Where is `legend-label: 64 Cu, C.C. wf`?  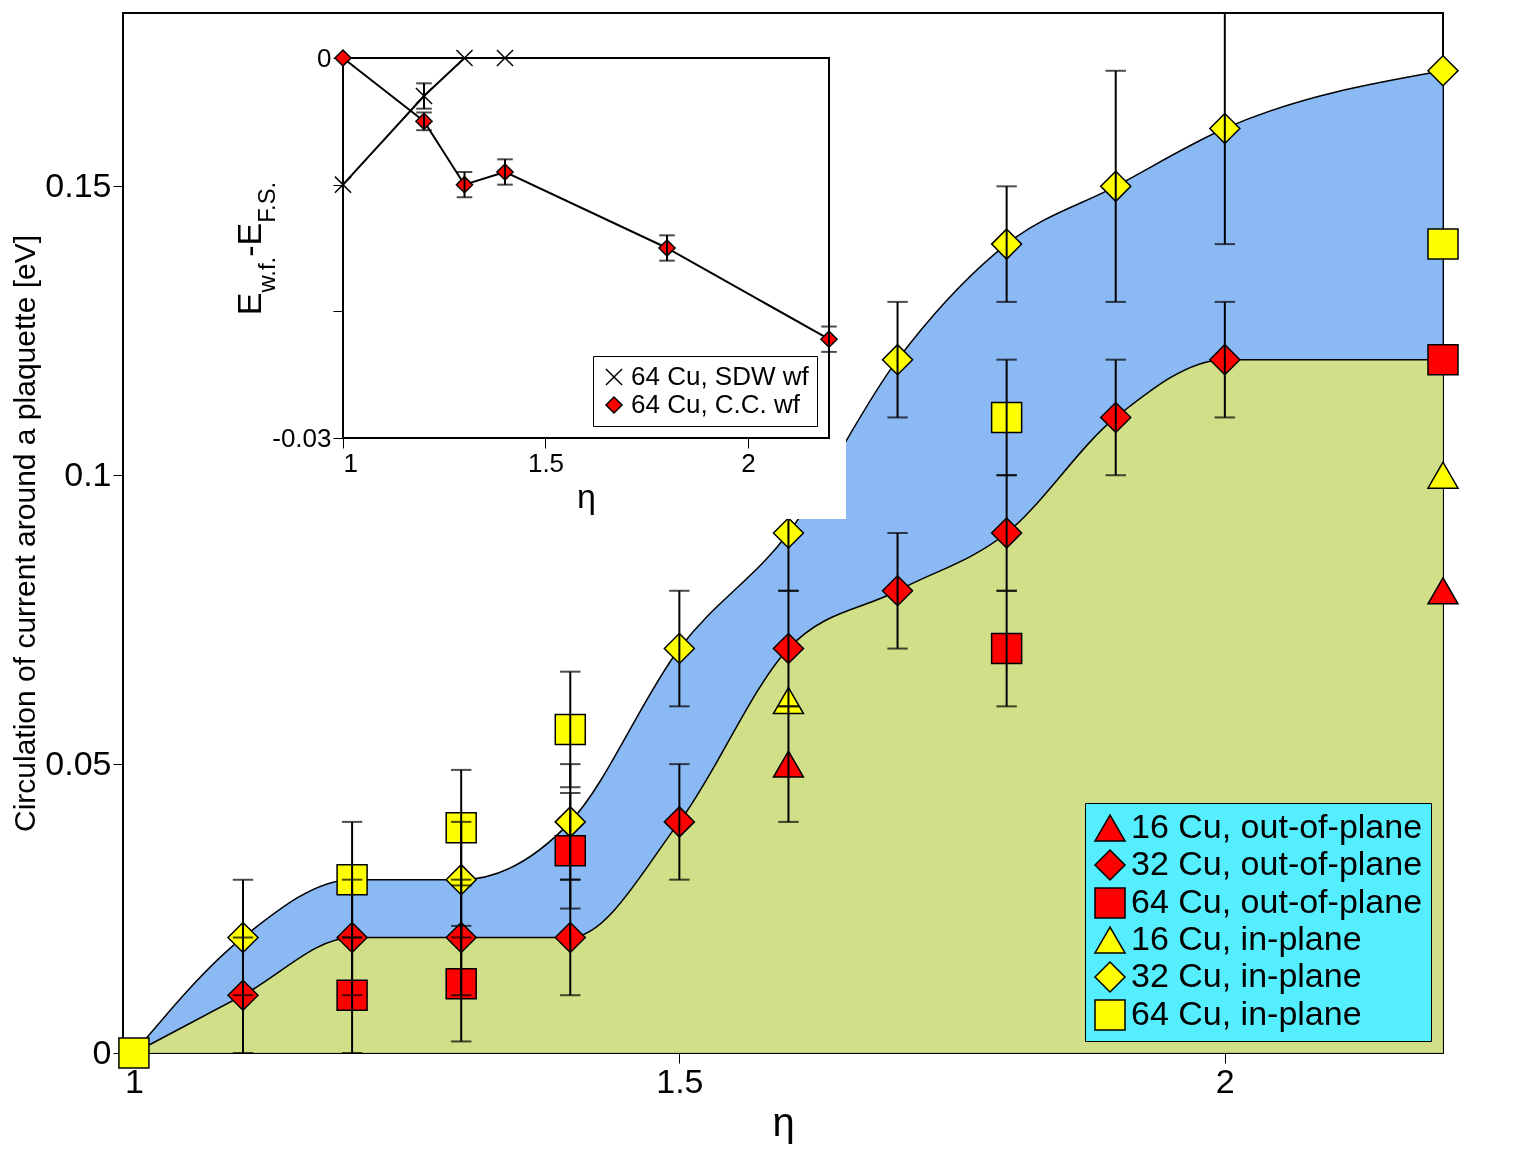 legend-label: 64 Cu, C.C. wf is located at coordinates (716, 404).